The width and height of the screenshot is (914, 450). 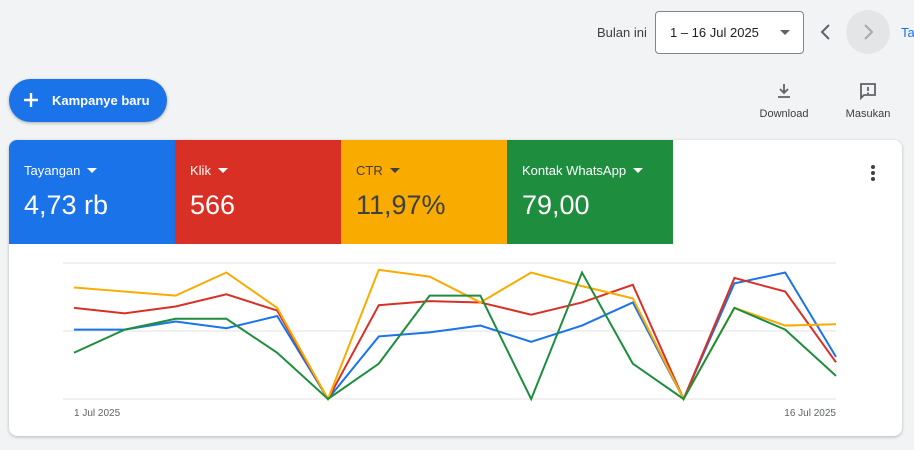 What do you see at coordinates (784, 114) in the screenshot?
I see `action-label: Download` at bounding box center [784, 114].